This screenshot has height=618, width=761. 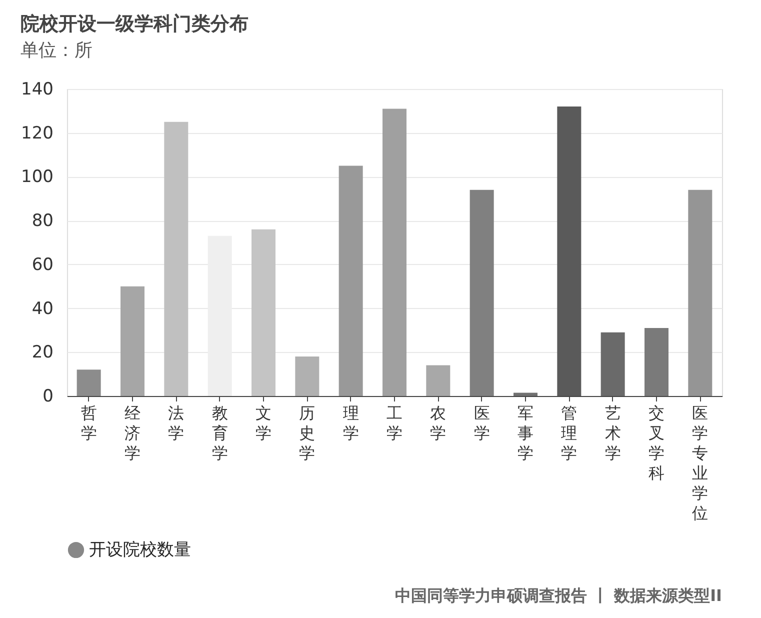 What do you see at coordinates (656, 443) in the screenshot?
I see `x-tick-label: 交叉学科` at bounding box center [656, 443].